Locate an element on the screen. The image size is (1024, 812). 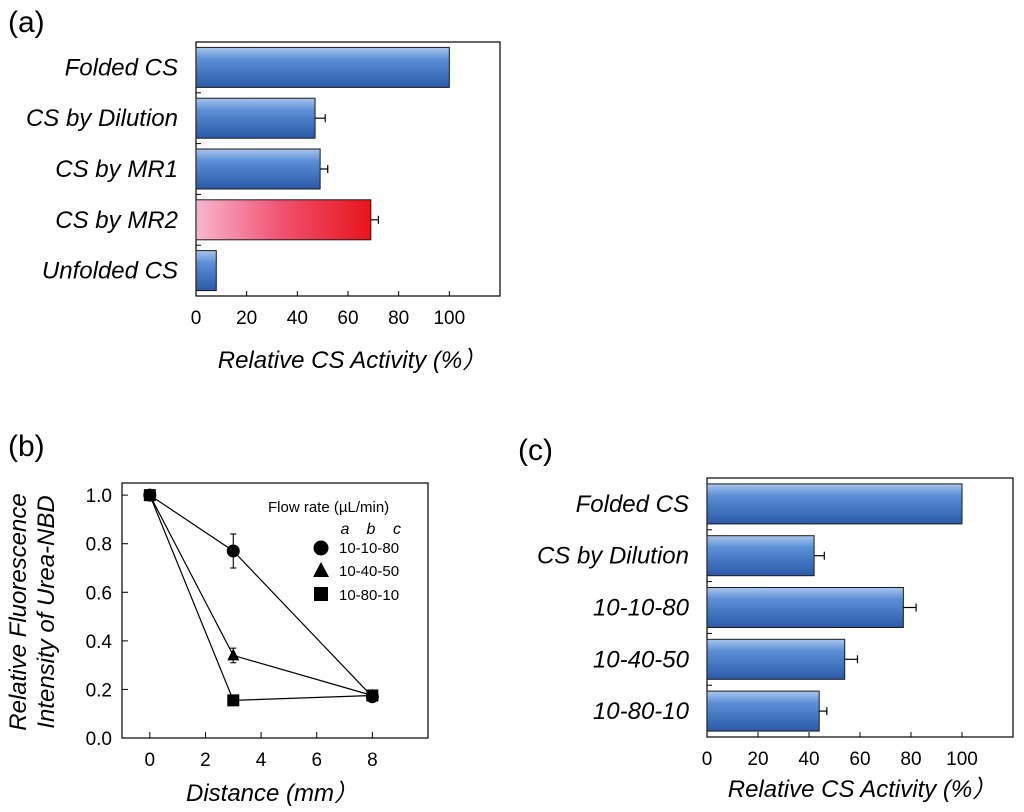
c-category-label-4: 10-80-10 is located at coordinates (641, 711).